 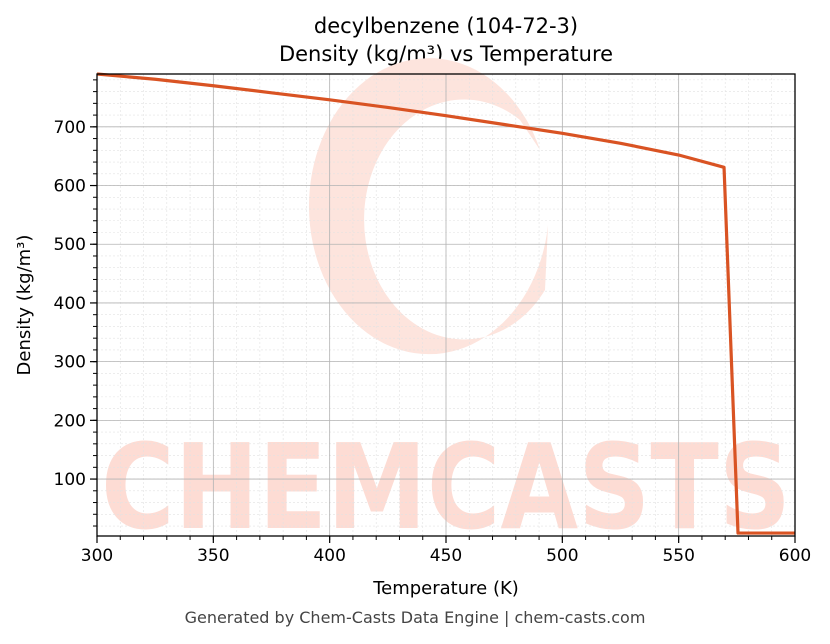 I want to click on x-tick-label: 400, so click(x=329, y=556).